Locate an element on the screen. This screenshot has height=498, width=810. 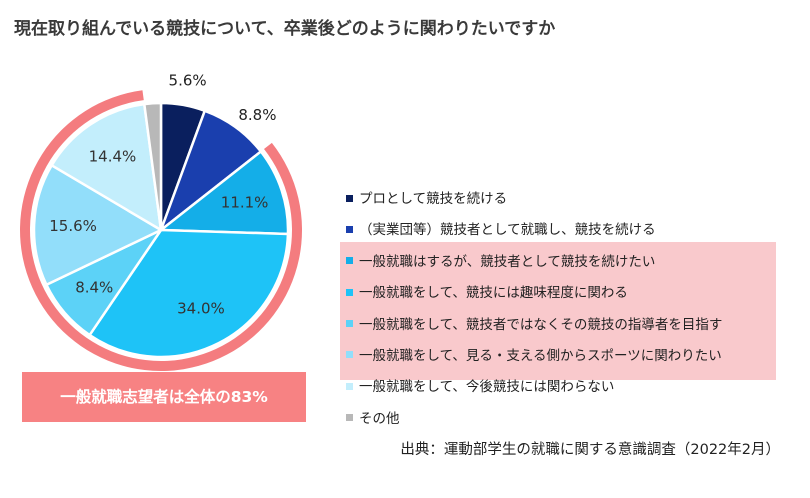
slice-value-label: 14.4% is located at coordinates (113, 157).